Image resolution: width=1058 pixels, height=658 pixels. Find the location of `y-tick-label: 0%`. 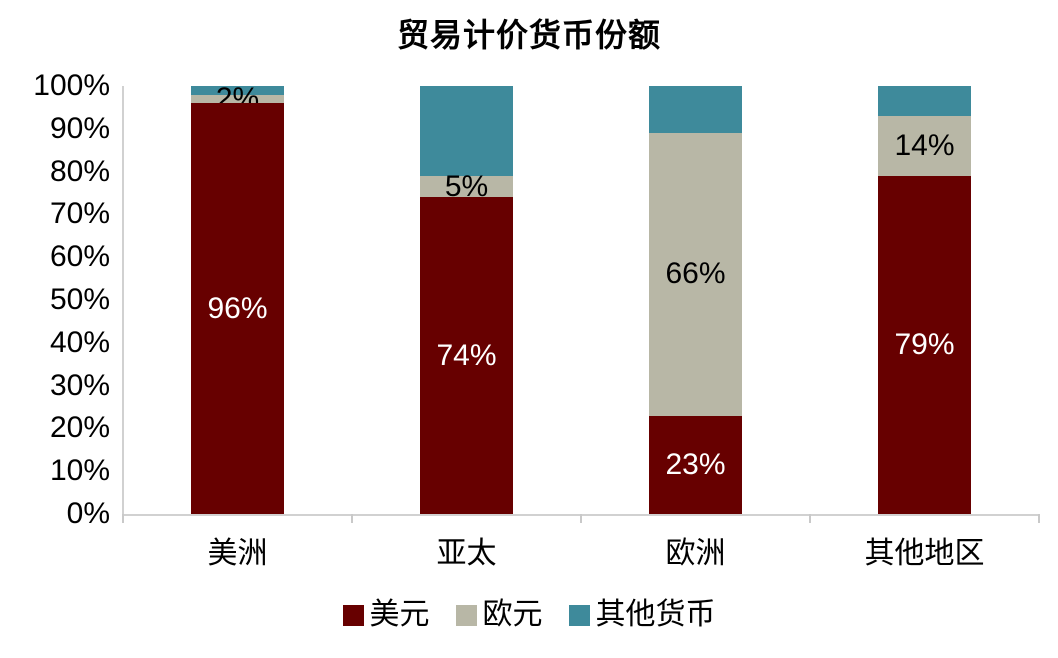

y-tick-label: 0% is located at coordinates (88, 513).